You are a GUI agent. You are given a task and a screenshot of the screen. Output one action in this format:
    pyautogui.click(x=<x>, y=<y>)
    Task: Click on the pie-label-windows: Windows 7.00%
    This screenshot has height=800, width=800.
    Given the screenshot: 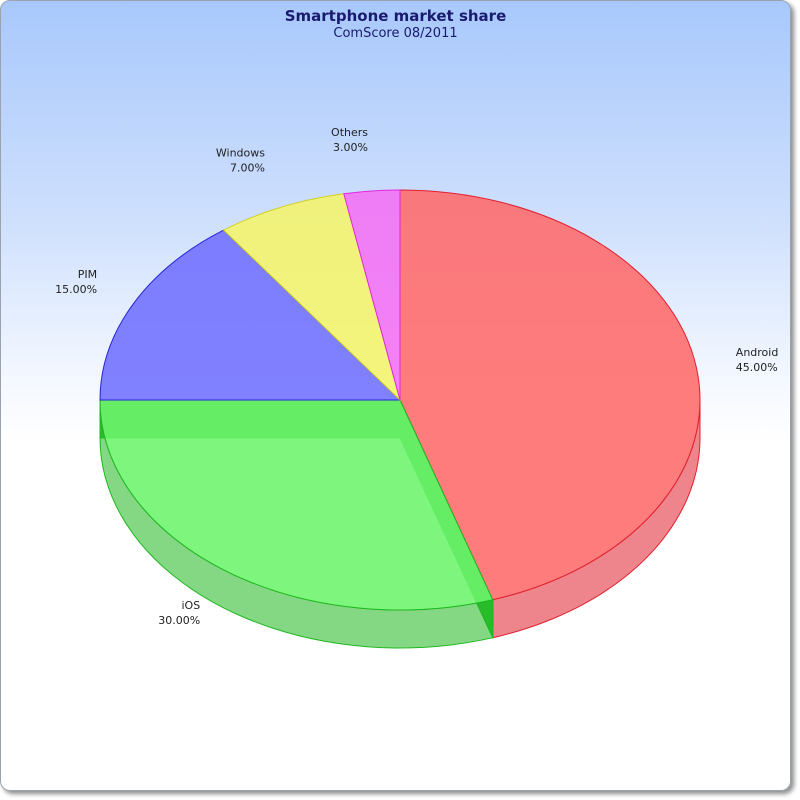 What is the action you would take?
    pyautogui.click(x=240, y=161)
    